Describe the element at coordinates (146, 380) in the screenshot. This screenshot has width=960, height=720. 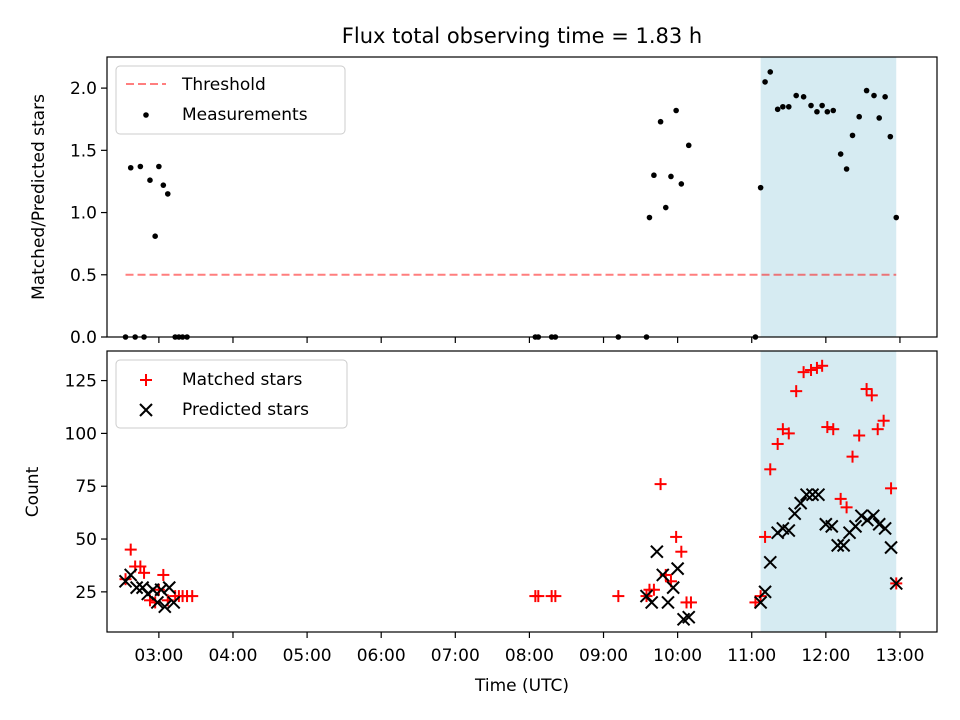
I see `legend-matched-swatch` at that location.